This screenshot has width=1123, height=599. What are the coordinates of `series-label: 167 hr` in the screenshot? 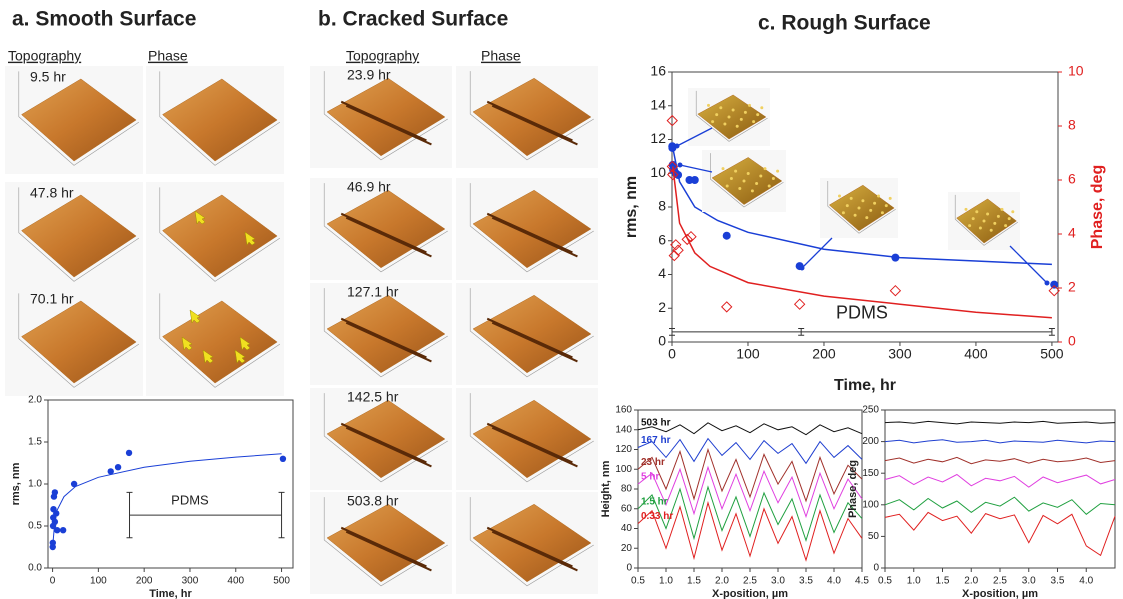 It's located at (656, 440).